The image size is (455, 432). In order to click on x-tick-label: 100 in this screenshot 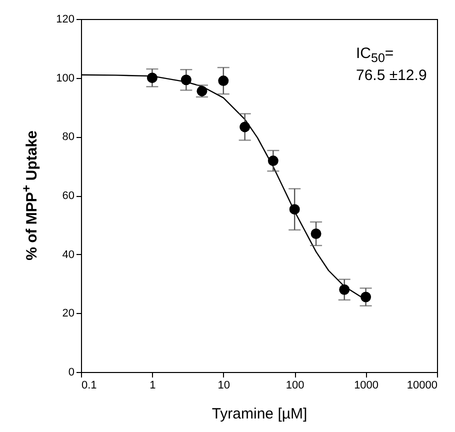, I will do `click(295, 386)`.